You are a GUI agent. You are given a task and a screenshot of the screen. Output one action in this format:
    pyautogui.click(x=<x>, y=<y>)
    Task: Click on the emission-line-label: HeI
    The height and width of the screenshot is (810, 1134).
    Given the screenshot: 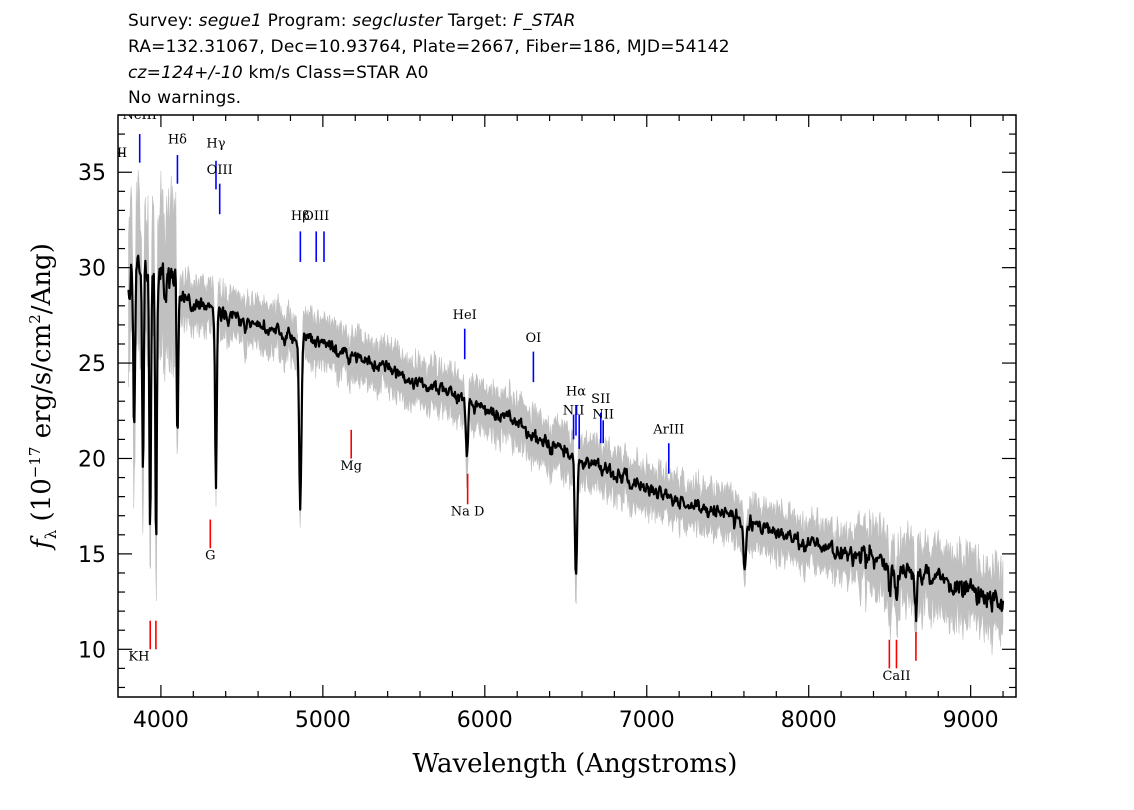 What is the action you would take?
    pyautogui.click(x=465, y=315)
    